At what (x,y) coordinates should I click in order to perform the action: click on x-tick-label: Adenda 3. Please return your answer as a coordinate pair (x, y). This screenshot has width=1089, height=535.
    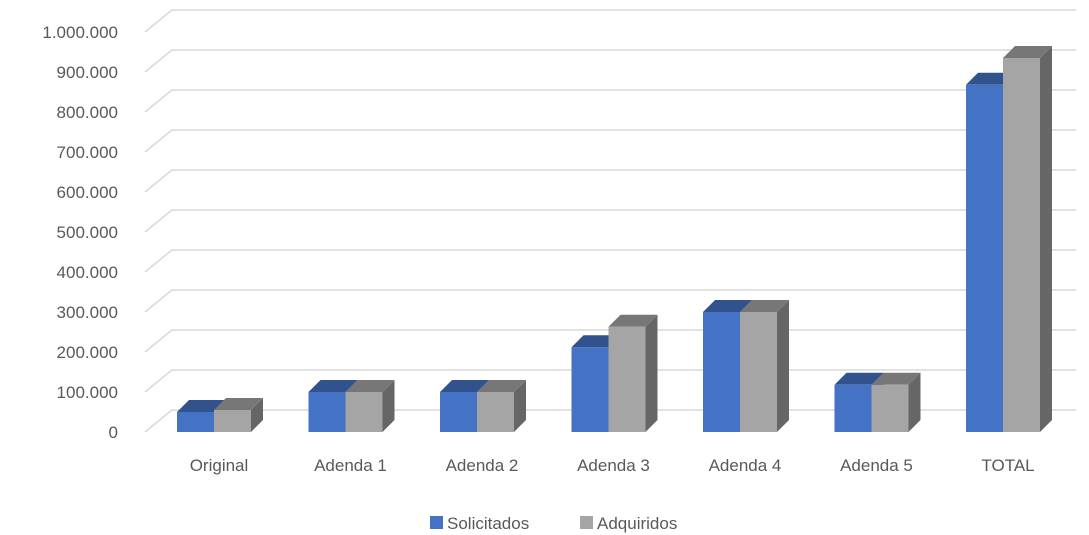
    Looking at the image, I should click on (613, 465).